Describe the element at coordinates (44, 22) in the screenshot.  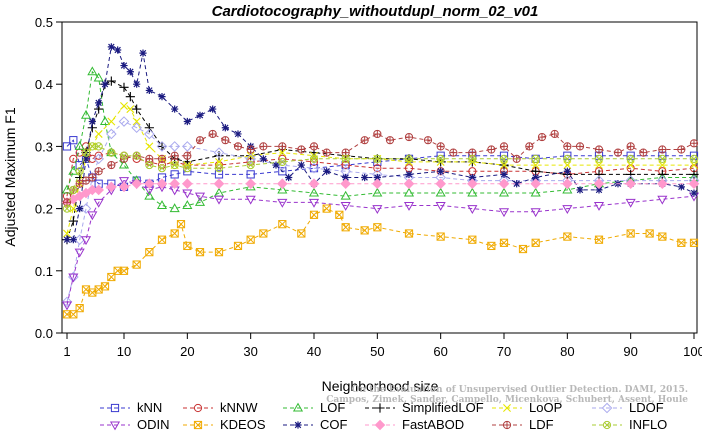
I see `y-tick-label: 0.5` at that location.